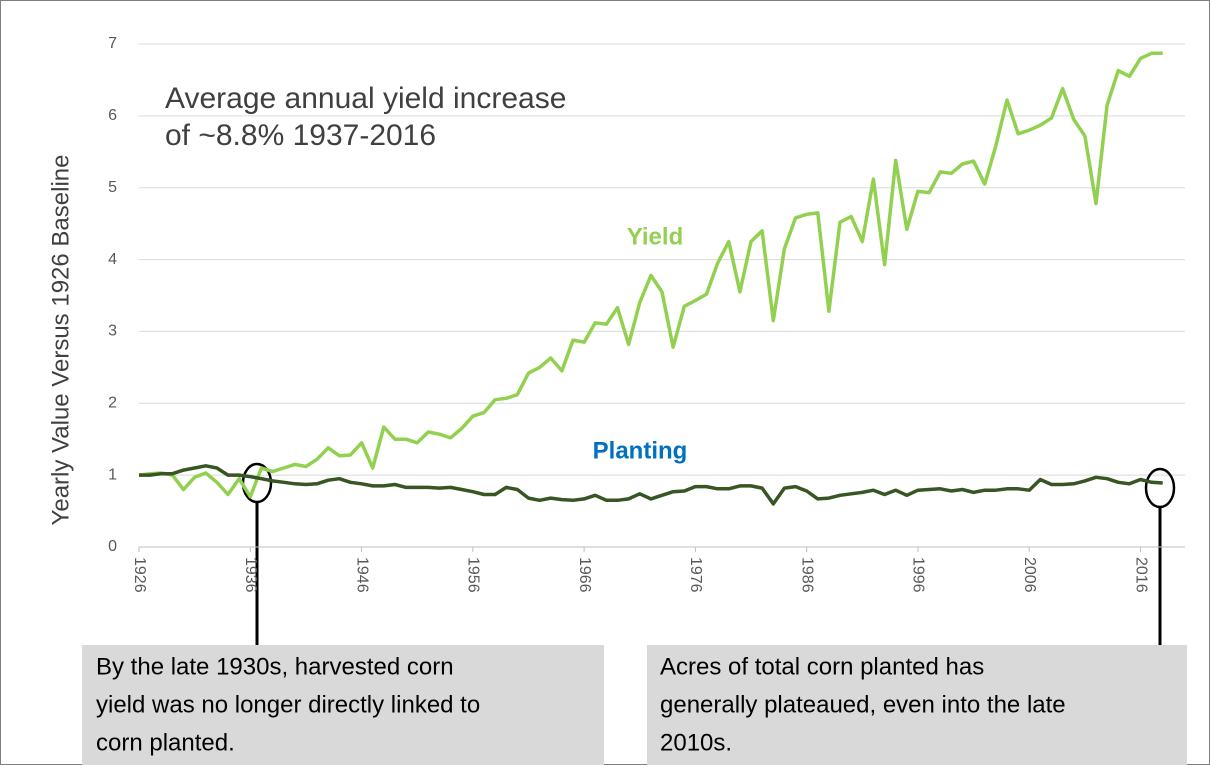 The image size is (1210, 765). I want to click on x-tick-label: 1936, so click(250, 575).